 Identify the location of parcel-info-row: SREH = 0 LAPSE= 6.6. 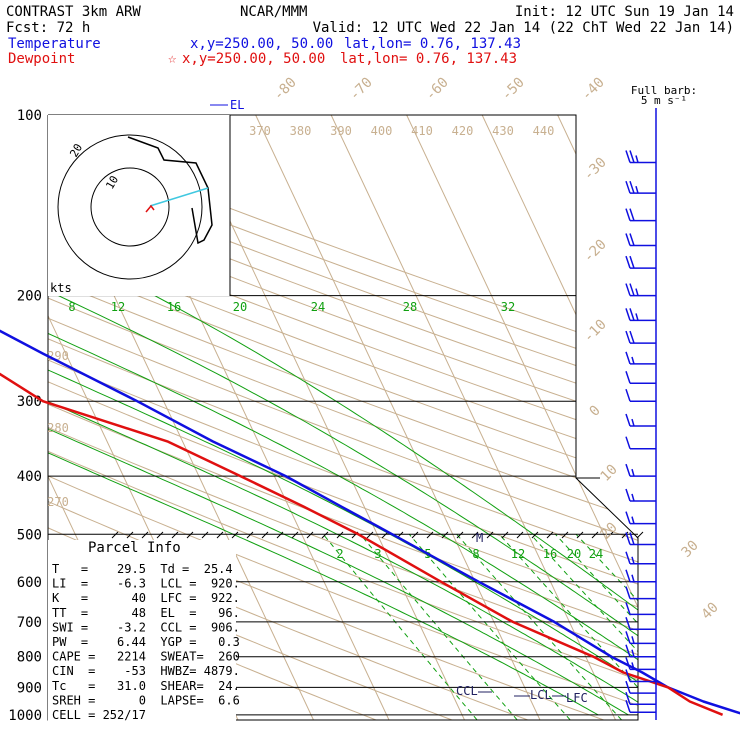
(146, 700).